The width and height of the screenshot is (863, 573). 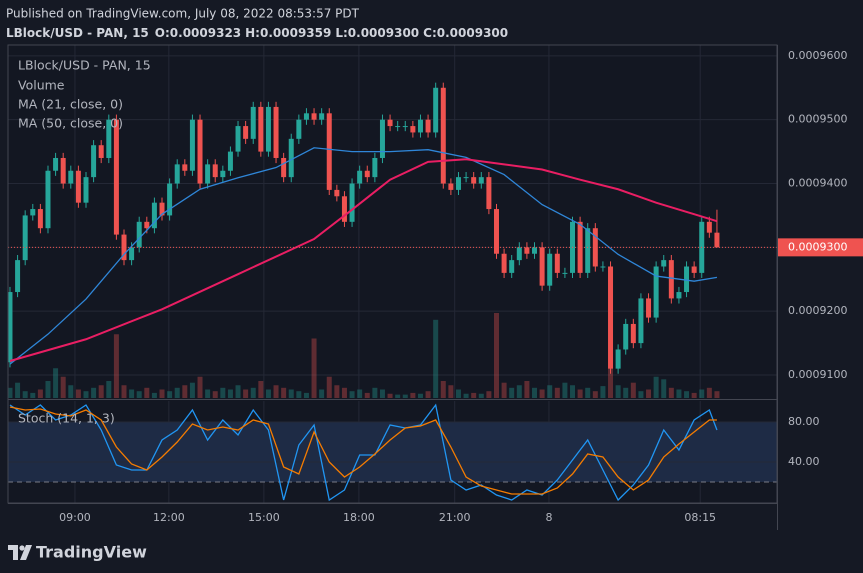 I want to click on y-tick-label: 0.0009200, so click(x=818, y=310).